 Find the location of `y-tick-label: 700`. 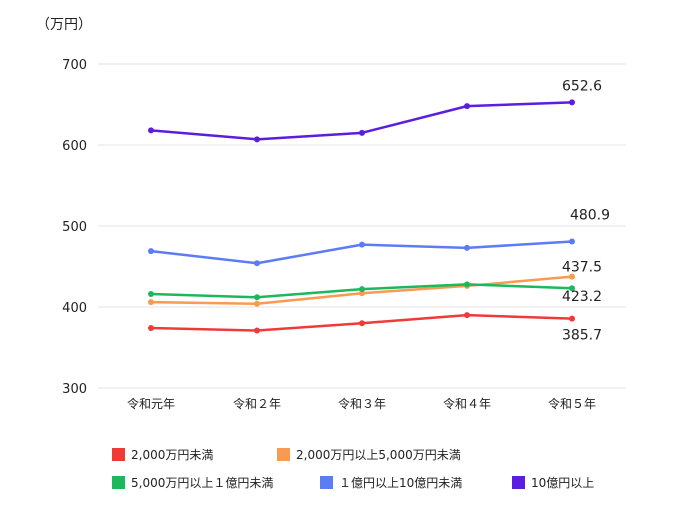

y-tick-label: 700 is located at coordinates (74, 65).